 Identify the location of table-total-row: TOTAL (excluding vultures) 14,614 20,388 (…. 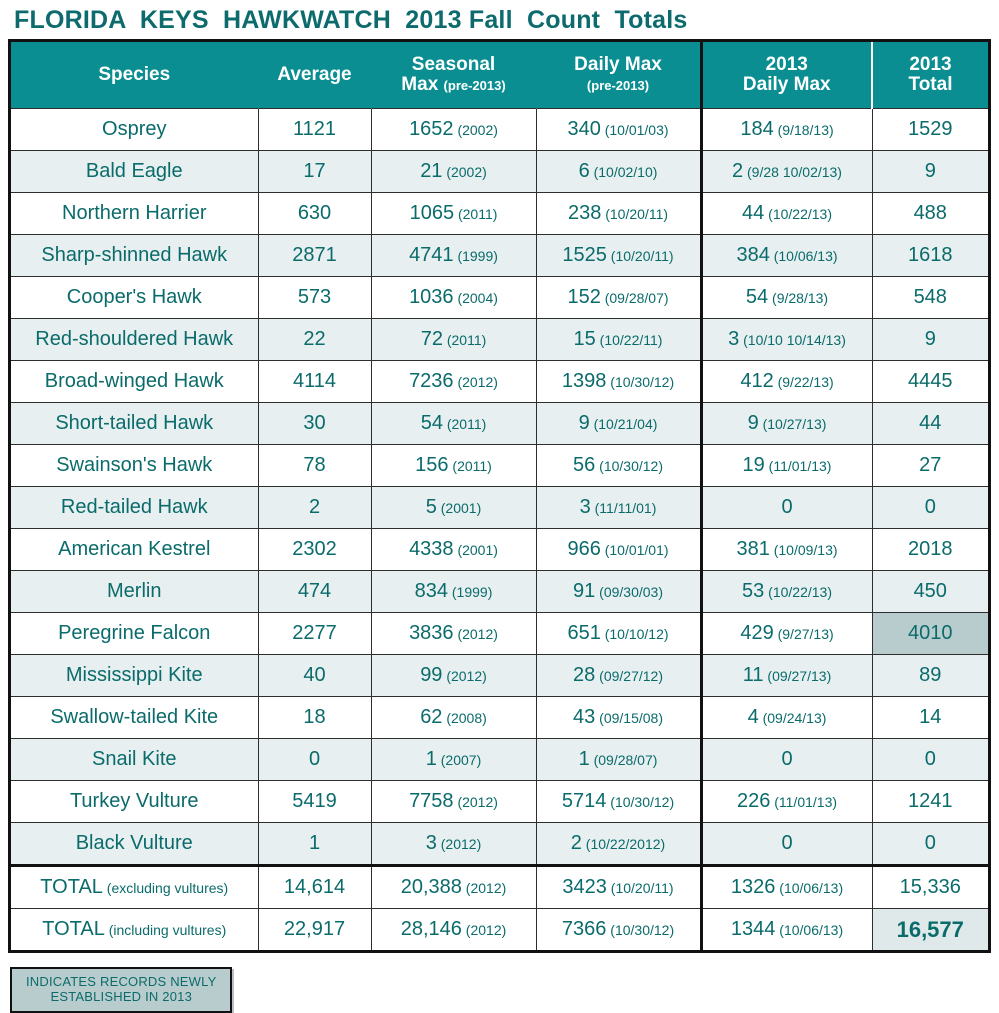
(499, 886).